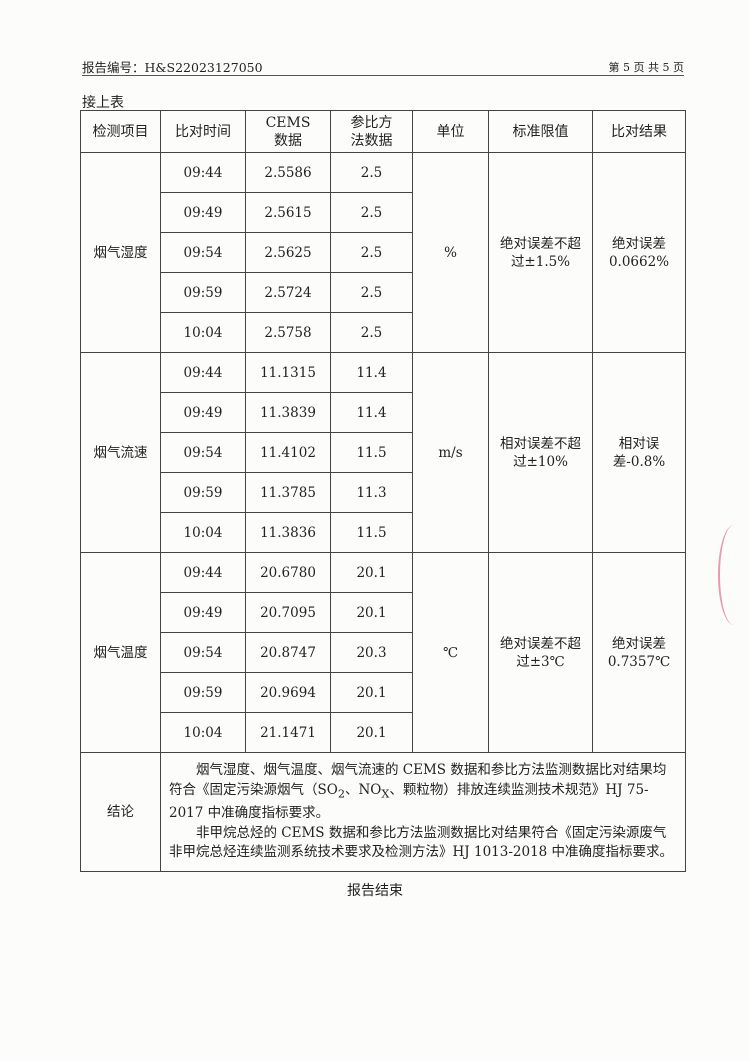 The image size is (750, 1061). Describe the element at coordinates (120, 652) in the screenshot. I see `item-cell: 烟气温度` at that location.